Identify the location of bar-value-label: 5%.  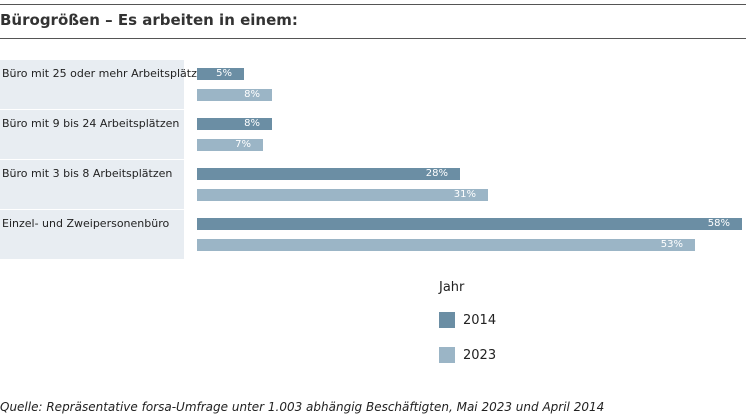
(224, 73).